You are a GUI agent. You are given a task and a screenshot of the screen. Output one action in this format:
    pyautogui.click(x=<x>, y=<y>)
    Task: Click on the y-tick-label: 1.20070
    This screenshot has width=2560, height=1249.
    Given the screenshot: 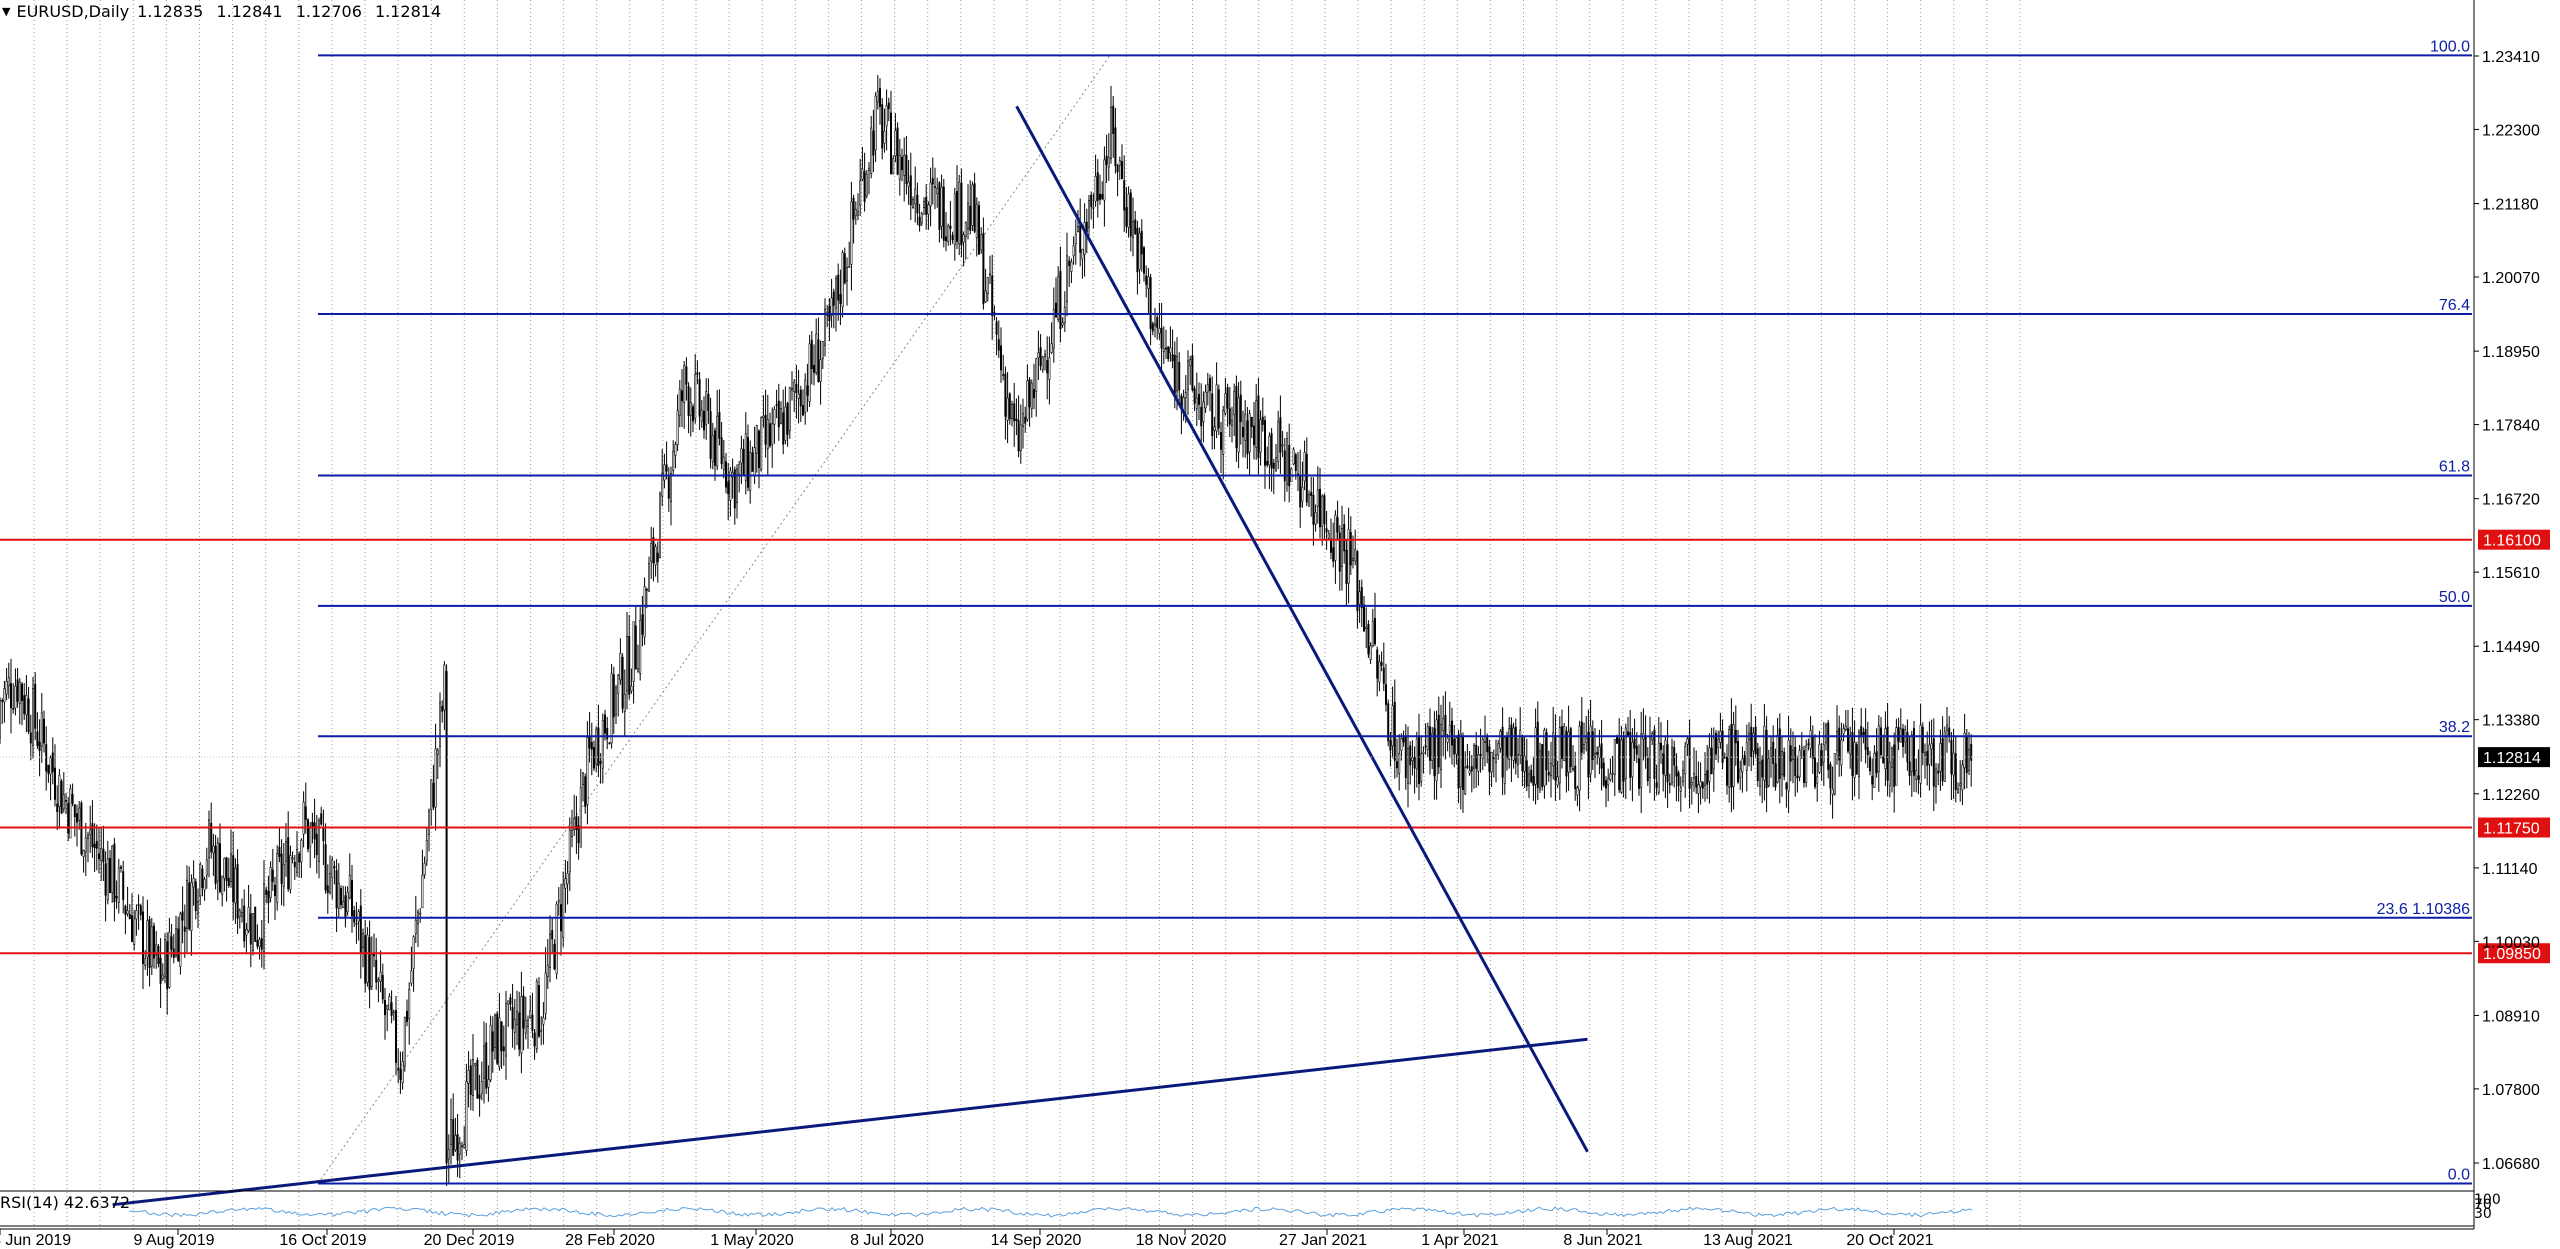 What is the action you would take?
    pyautogui.click(x=2511, y=278)
    